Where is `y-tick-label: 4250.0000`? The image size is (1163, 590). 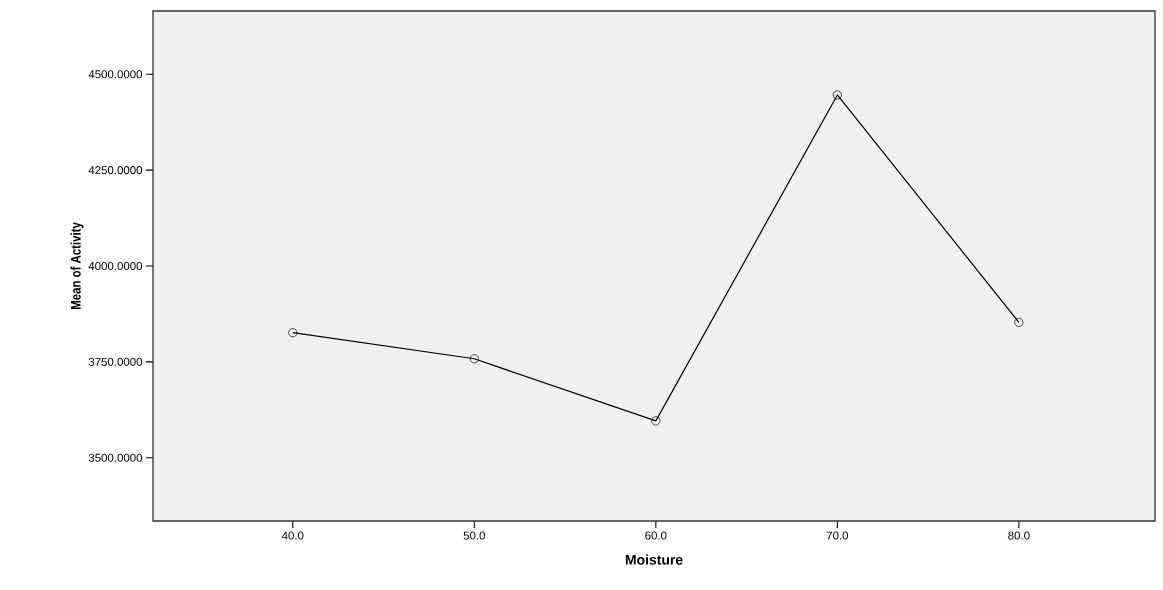 y-tick-label: 4250.0000 is located at coordinates (115, 170).